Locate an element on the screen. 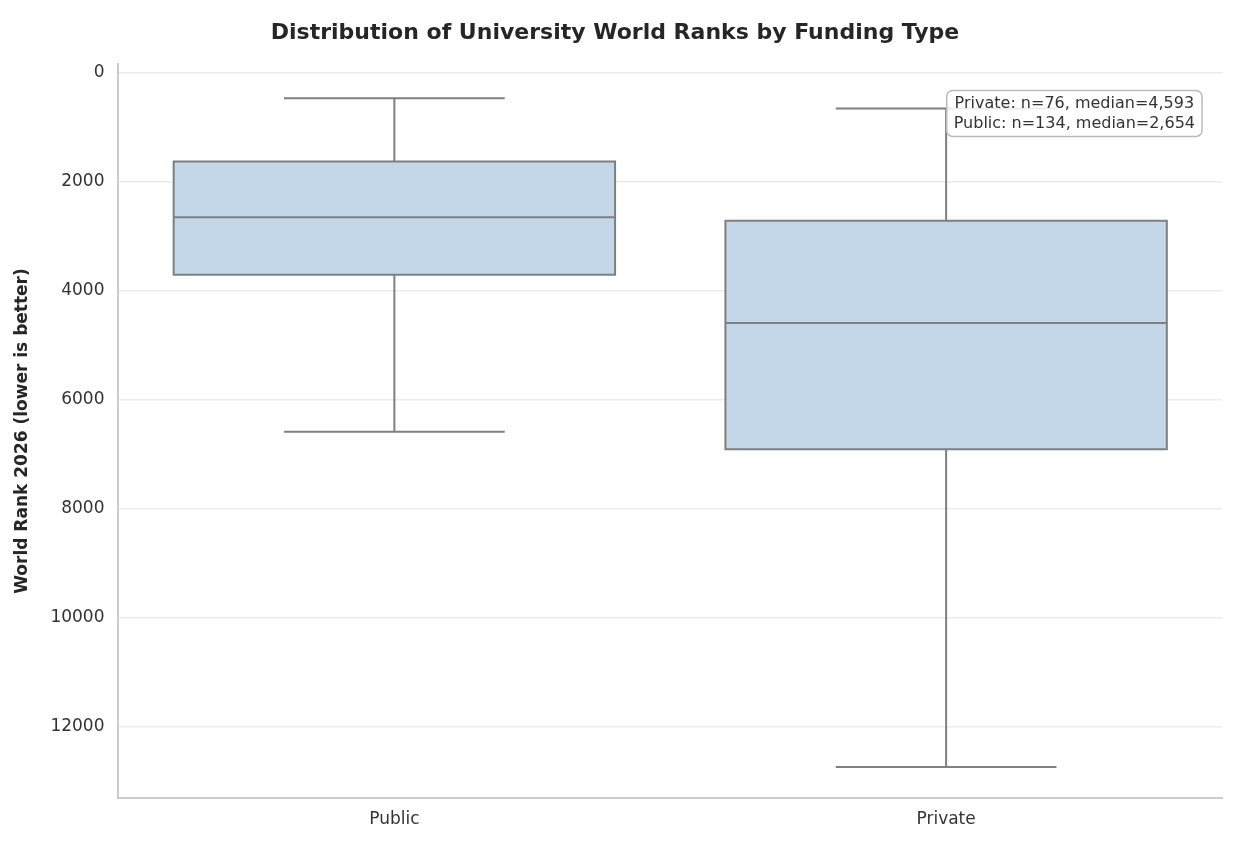  y-tick-label: 6000 is located at coordinates (83, 398).